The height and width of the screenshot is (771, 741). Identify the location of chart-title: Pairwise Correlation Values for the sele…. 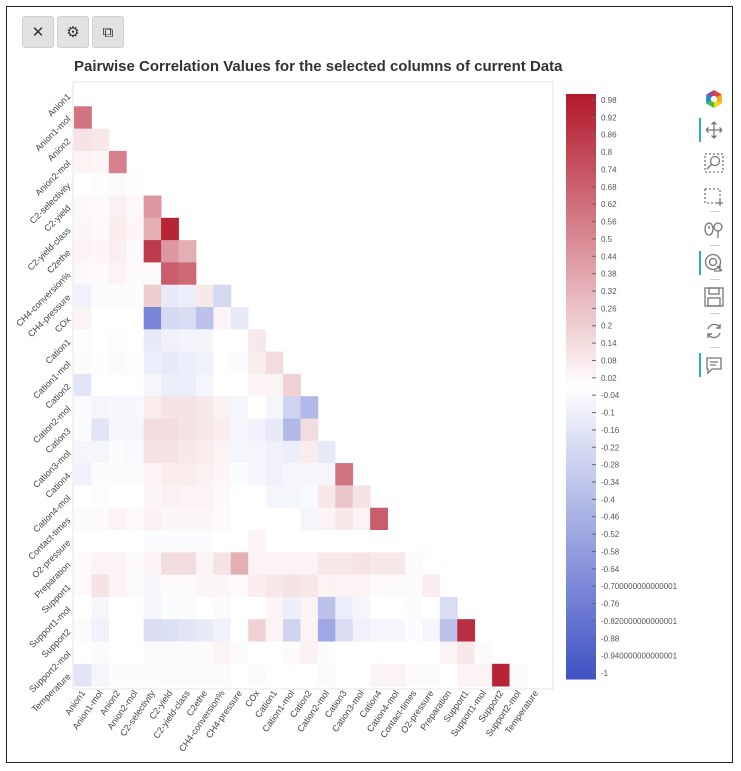
(318, 66).